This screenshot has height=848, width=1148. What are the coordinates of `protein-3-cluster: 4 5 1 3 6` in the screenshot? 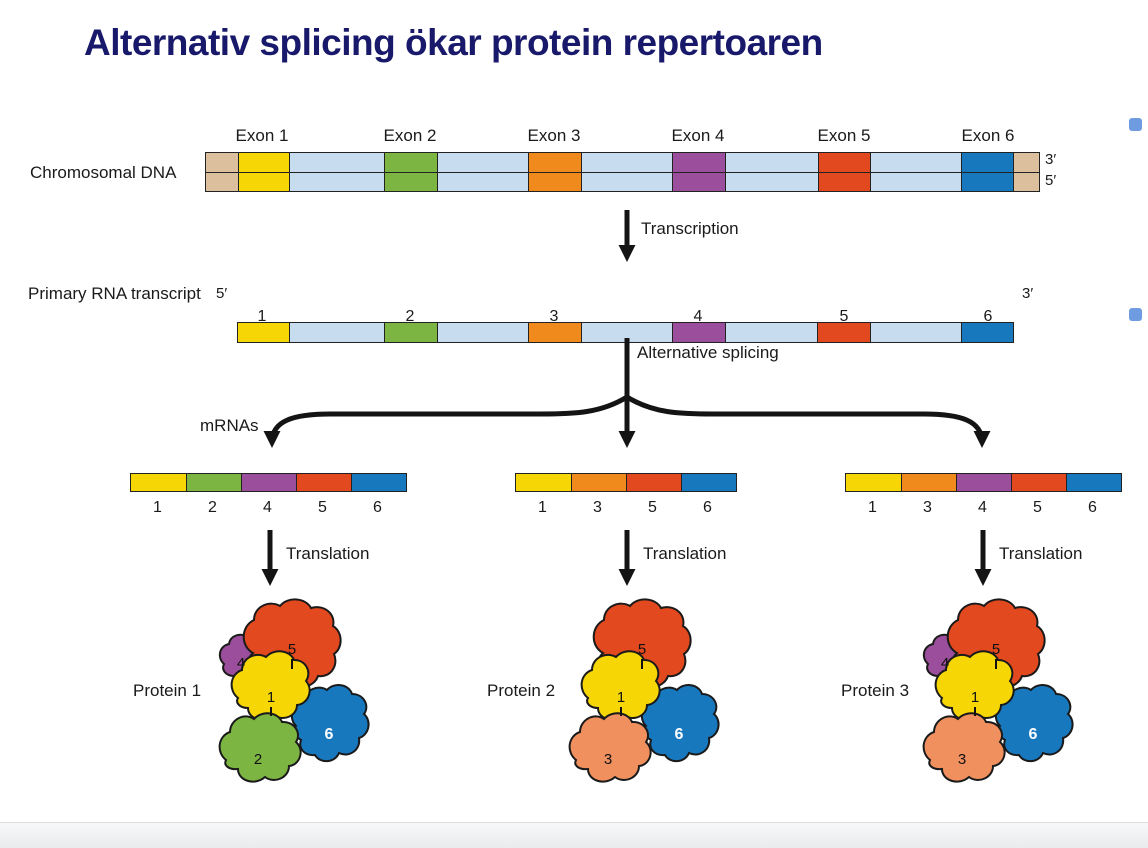 It's located at (998, 690).